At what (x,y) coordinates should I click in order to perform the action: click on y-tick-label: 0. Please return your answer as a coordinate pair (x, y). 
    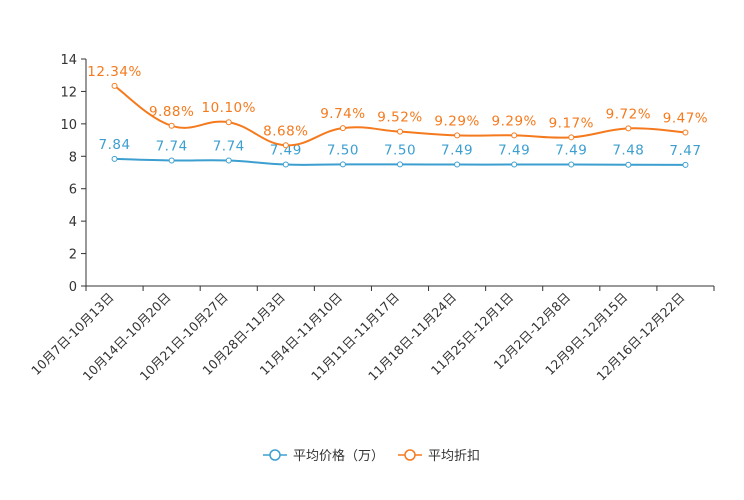
    Looking at the image, I should click on (73, 287).